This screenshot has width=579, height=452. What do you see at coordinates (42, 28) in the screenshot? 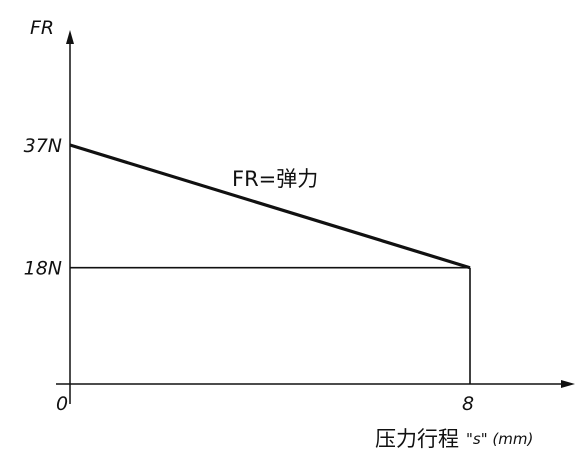
I see `y-axis-label: FR` at bounding box center [42, 28].